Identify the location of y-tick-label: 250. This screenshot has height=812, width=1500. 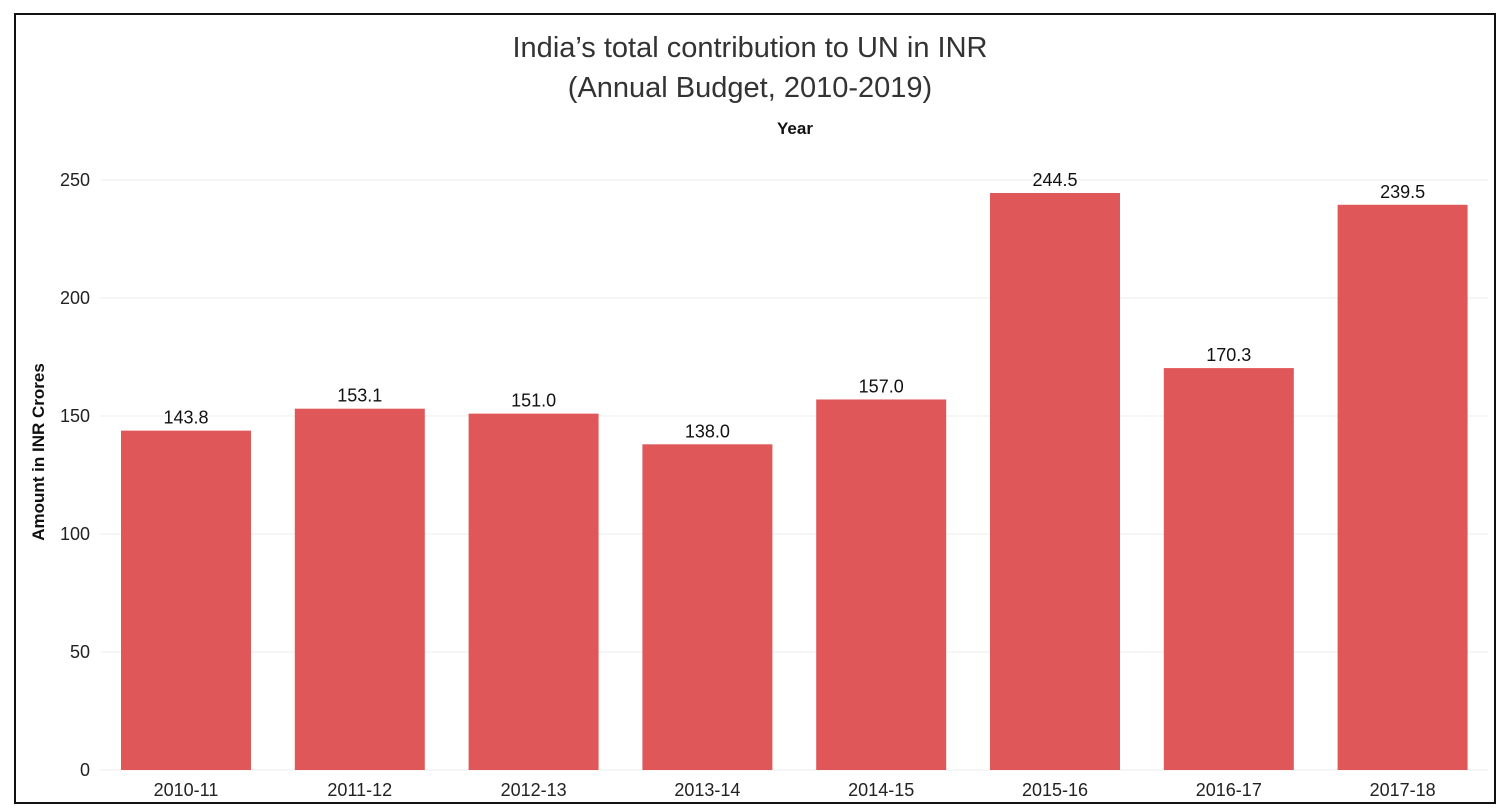
(75, 180).